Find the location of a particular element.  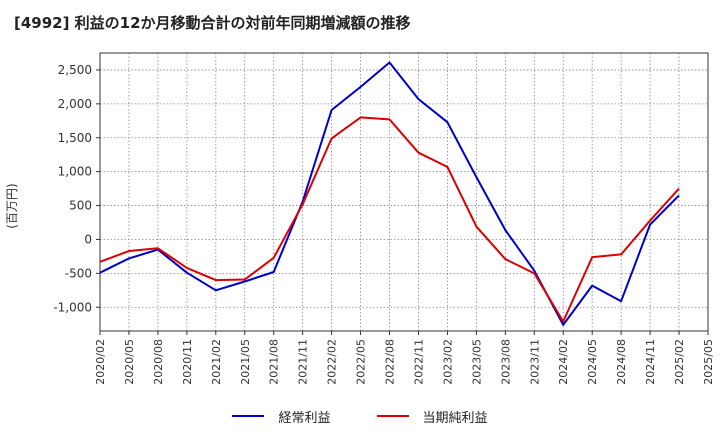

legend: 経常利益 当期純利益 is located at coordinates (360, 416).